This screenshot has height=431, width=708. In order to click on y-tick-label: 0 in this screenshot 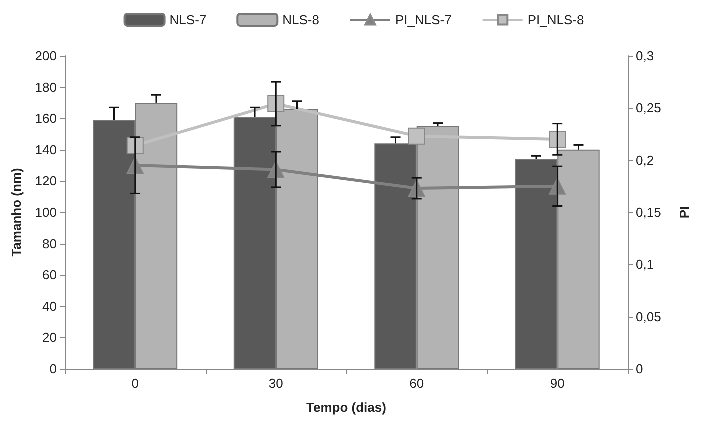, I will do `click(53, 369)`.